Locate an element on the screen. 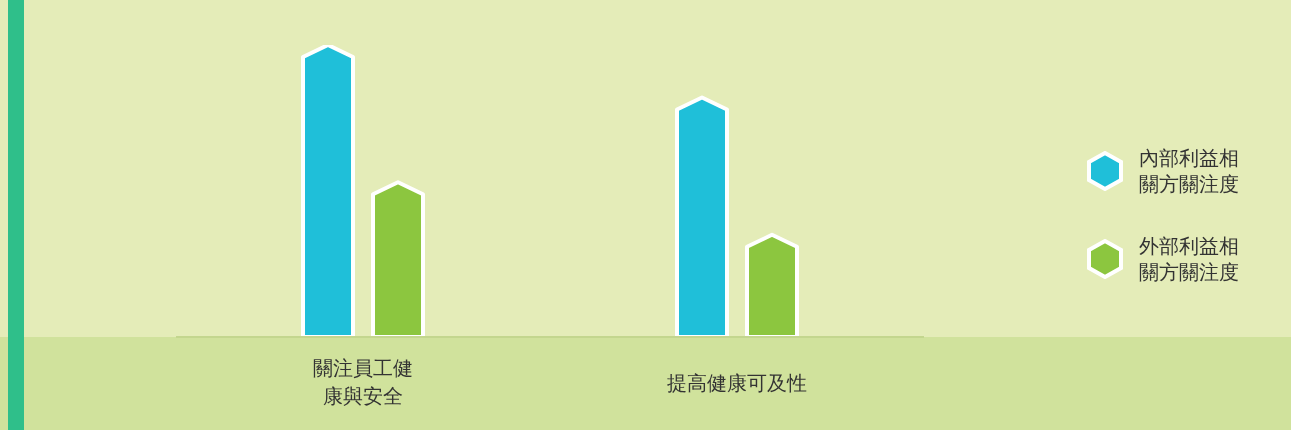 This screenshot has height=430, width=1291. x-tick-label: 提高健康可及性 is located at coordinates (737, 383).